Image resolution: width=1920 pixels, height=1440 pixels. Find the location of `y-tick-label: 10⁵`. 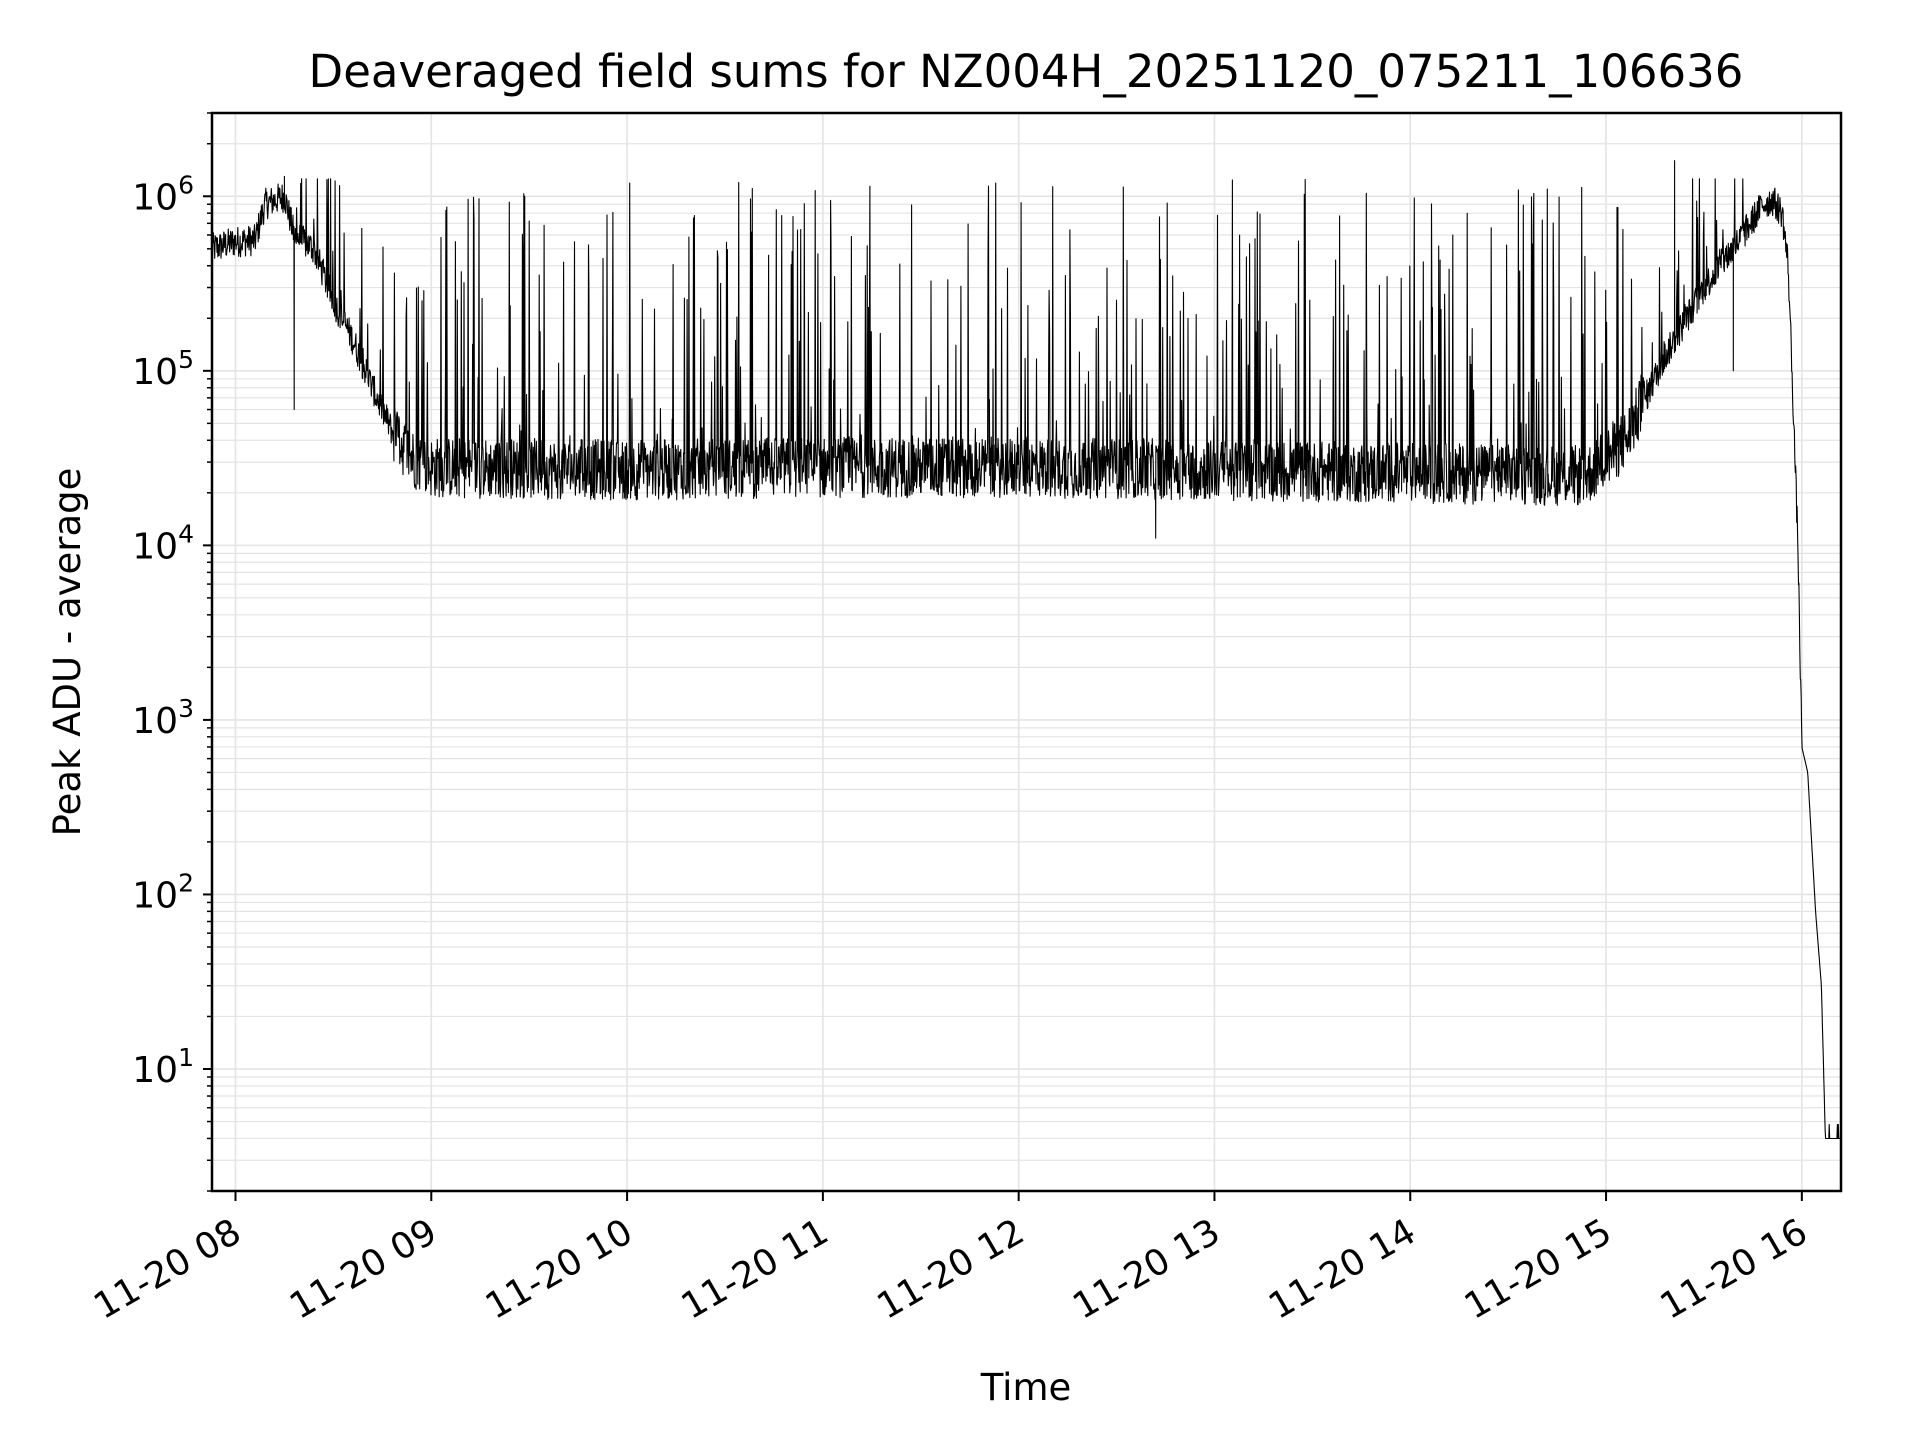

y-tick-label: 10⁵ is located at coordinates (163, 369).